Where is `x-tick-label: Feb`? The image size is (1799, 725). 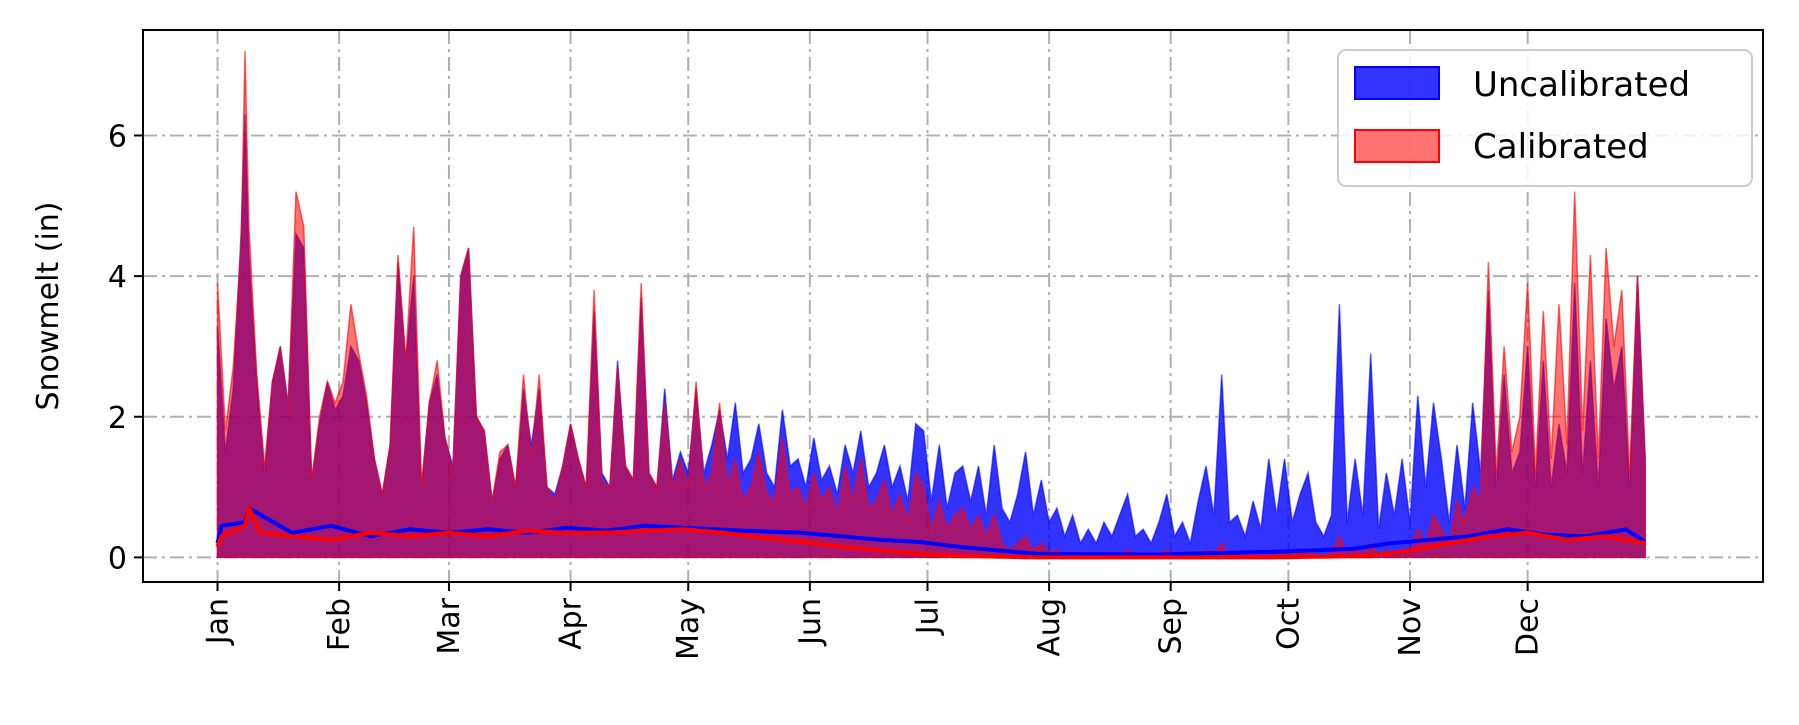 x-tick-label: Feb is located at coordinates (339, 624).